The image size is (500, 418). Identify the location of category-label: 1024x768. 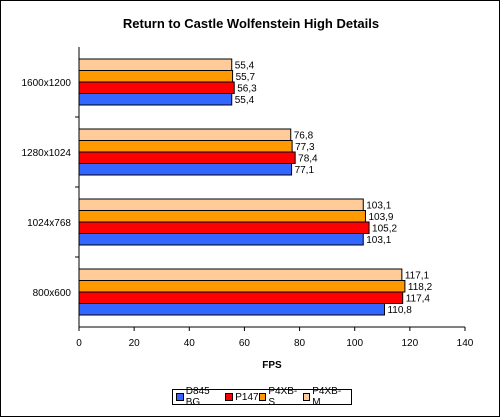
(49, 223).